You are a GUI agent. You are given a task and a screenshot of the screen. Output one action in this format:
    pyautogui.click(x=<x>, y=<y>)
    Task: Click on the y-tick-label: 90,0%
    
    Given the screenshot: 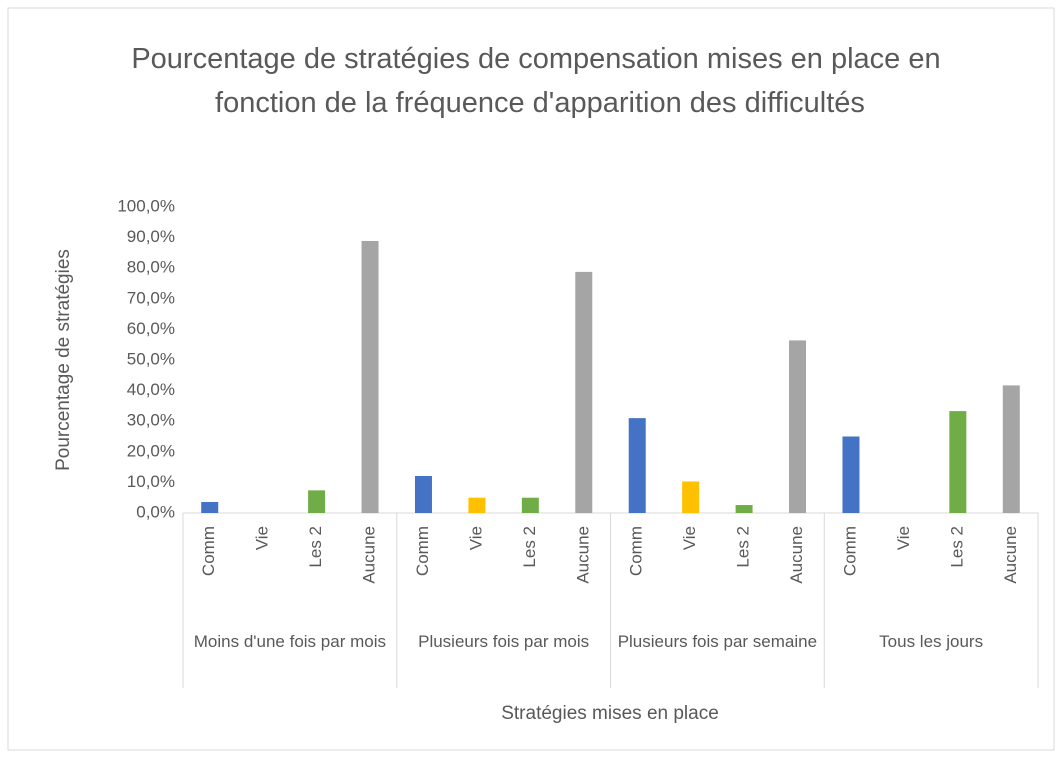 What is the action you would take?
    pyautogui.click(x=151, y=236)
    